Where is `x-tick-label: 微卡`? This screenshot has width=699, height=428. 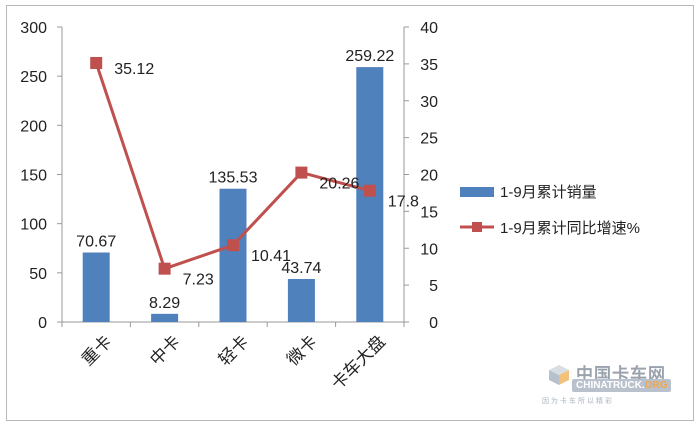 x-tick-label: 微卡 is located at coordinates (301, 350).